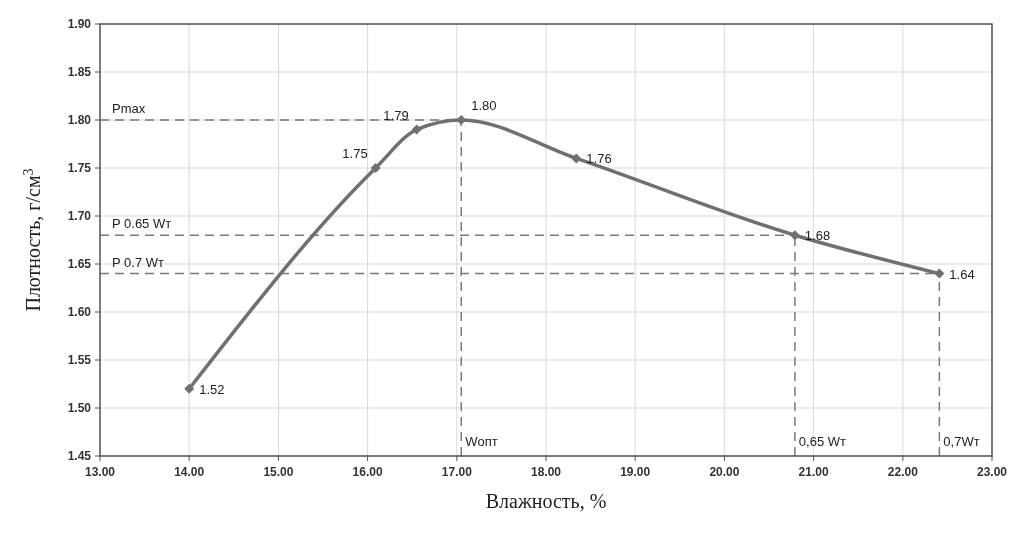 The height and width of the screenshot is (545, 1014). I want to click on ref-line-label: Wопт, so click(481, 441).